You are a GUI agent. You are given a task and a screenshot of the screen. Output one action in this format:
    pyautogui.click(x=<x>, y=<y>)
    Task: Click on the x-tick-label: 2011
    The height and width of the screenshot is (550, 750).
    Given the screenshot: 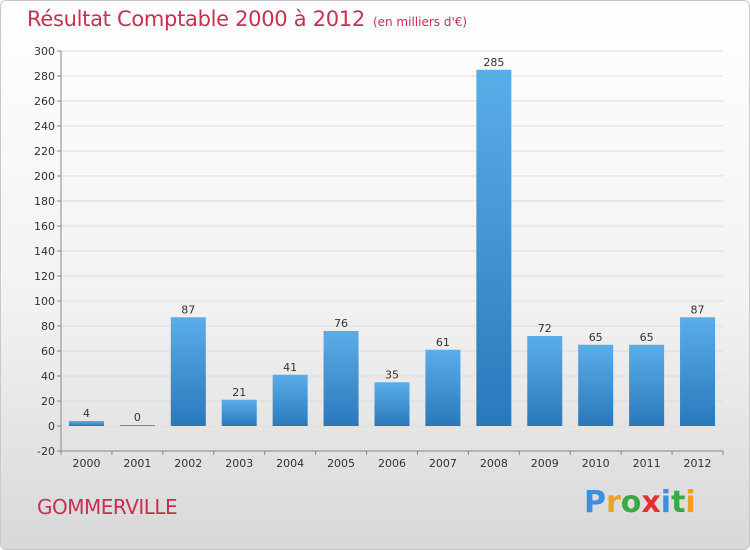 What is the action you would take?
    pyautogui.click(x=647, y=463)
    